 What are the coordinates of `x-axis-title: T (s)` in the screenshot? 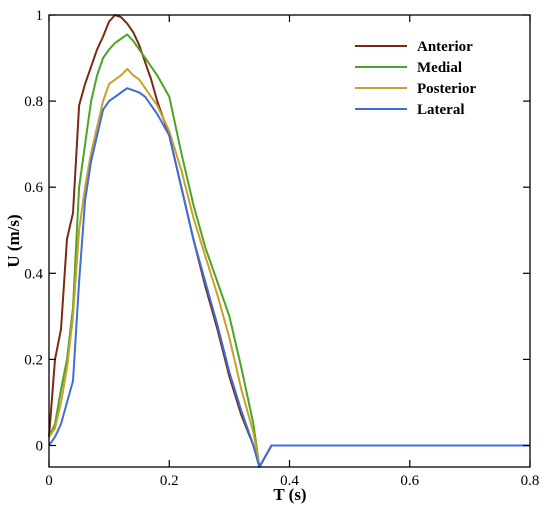 It's located at (289, 494).